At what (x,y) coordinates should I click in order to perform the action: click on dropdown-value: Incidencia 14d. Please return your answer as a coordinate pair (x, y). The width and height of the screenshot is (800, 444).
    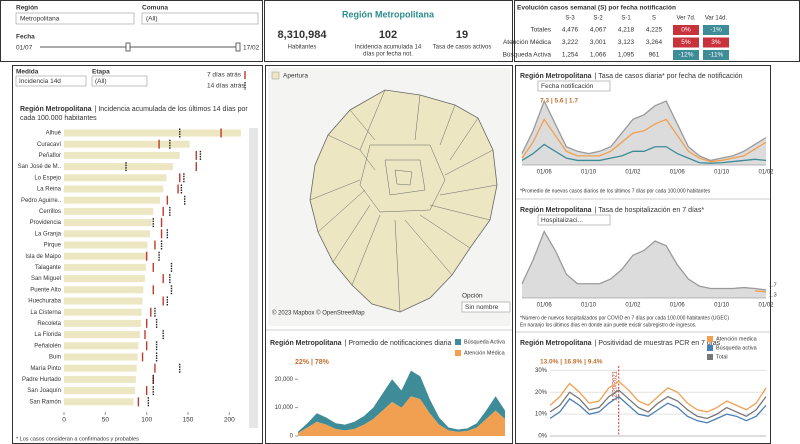
    Looking at the image, I should click on (40, 81).